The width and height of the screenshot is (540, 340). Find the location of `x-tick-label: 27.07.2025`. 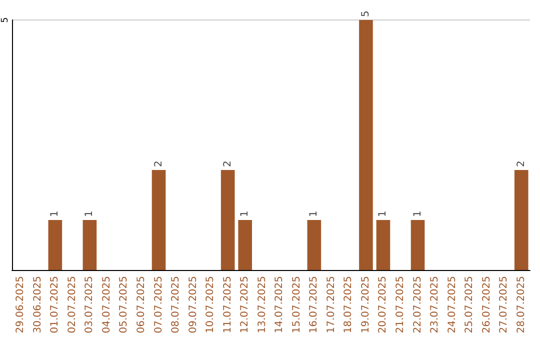

x-tick-label: 27.07.2025 is located at coordinates (504, 305).